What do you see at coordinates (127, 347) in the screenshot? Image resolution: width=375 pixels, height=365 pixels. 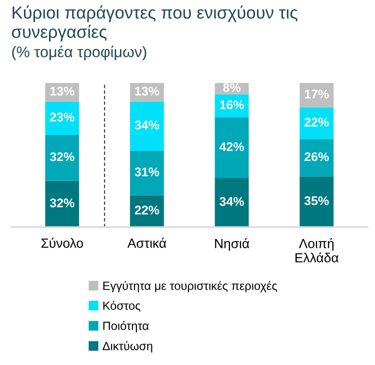 I see `legend-label: Δικτύωση` at bounding box center [127, 347].